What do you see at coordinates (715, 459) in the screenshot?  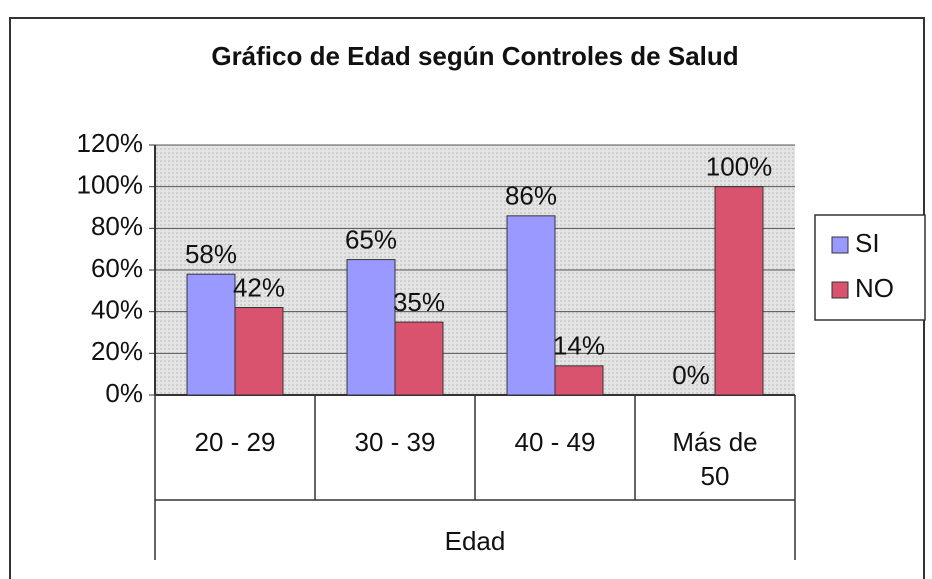 I see `x-tick-label: Más de 50` at bounding box center [715, 459].